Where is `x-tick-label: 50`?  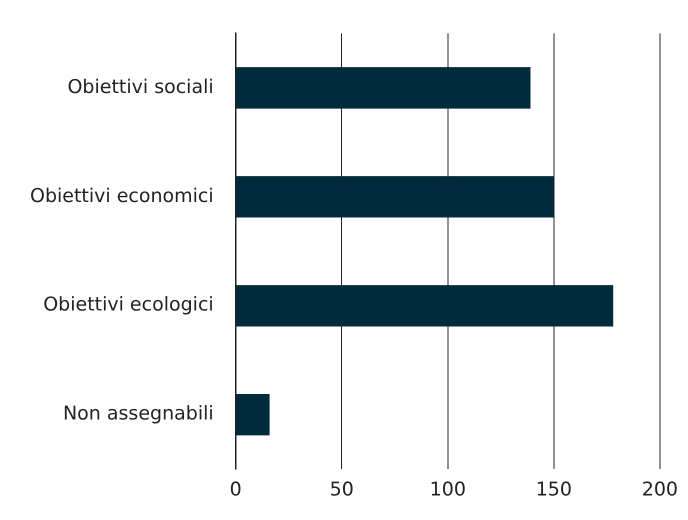 x-tick-label: 50 is located at coordinates (342, 489).